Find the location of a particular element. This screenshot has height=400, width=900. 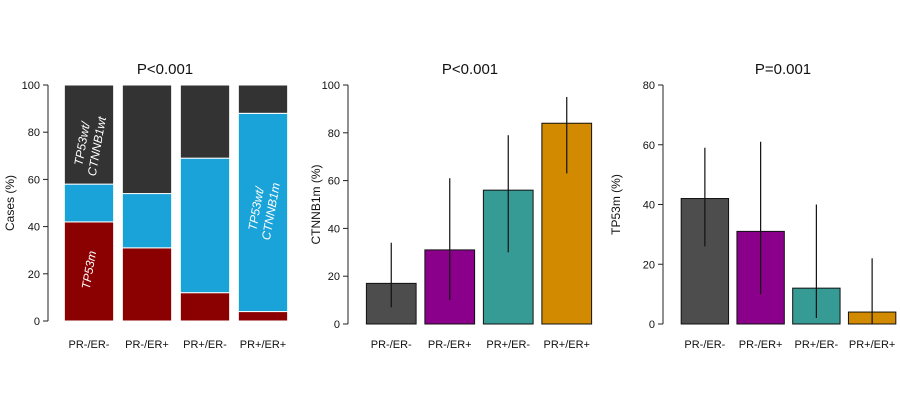

y-axis-label: Cases (%) is located at coordinates (10, 203).